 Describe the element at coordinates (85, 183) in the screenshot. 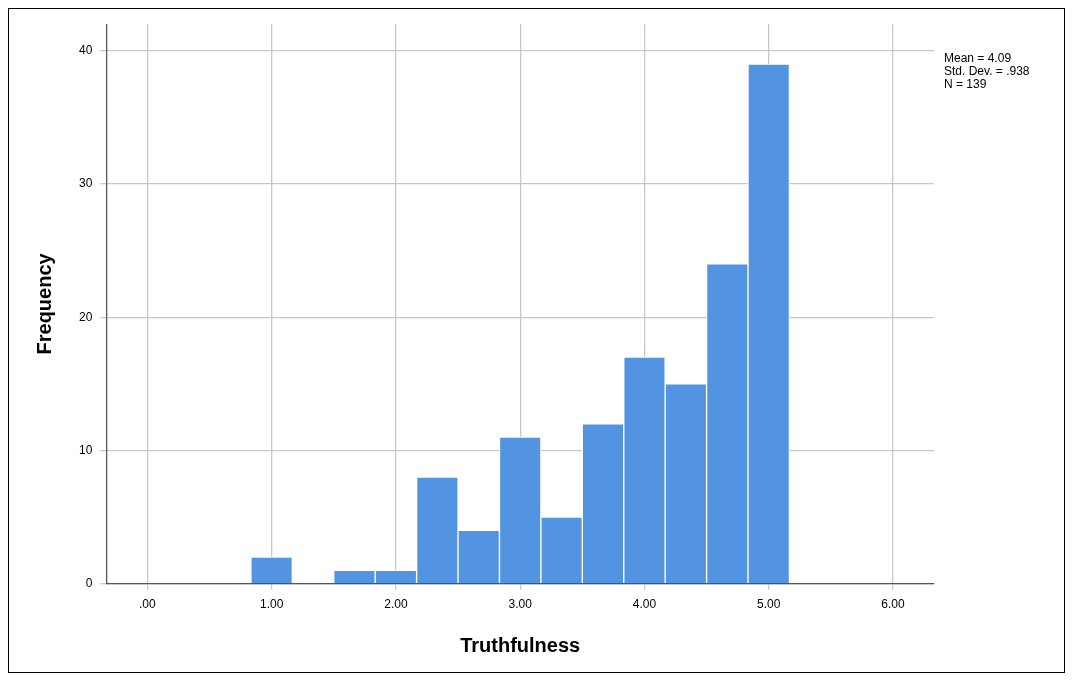

I see `y-tick-label: 30` at that location.